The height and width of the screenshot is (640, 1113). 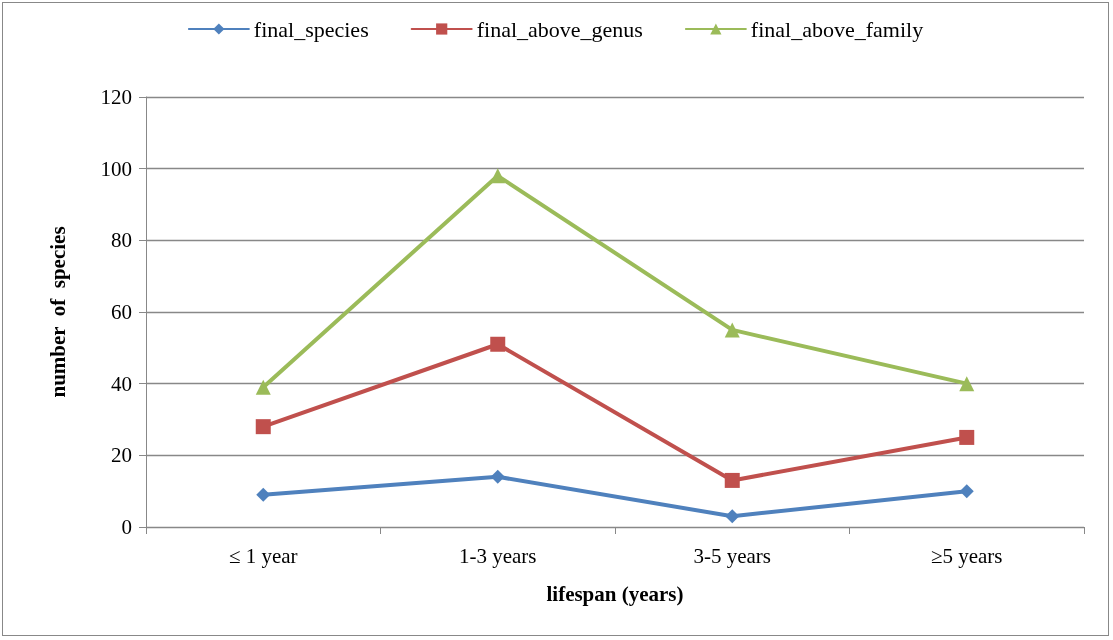 I want to click on y-tick-label: 0, so click(x=126, y=527).